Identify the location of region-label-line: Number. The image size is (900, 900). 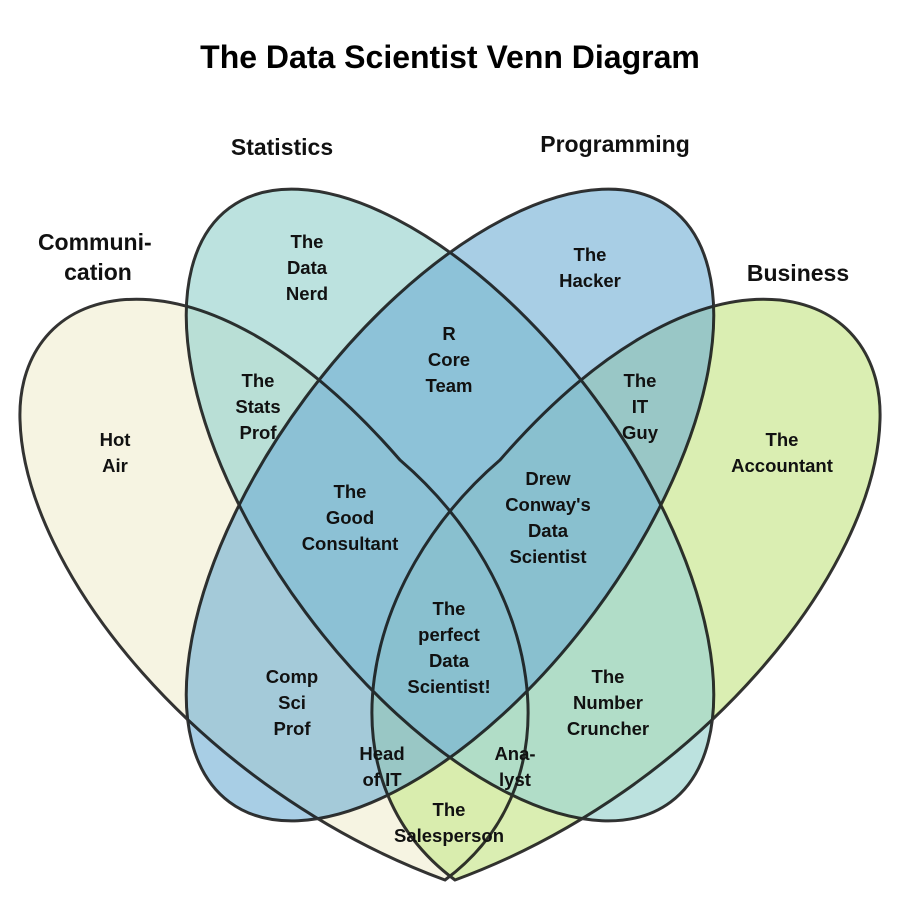
(608, 702).